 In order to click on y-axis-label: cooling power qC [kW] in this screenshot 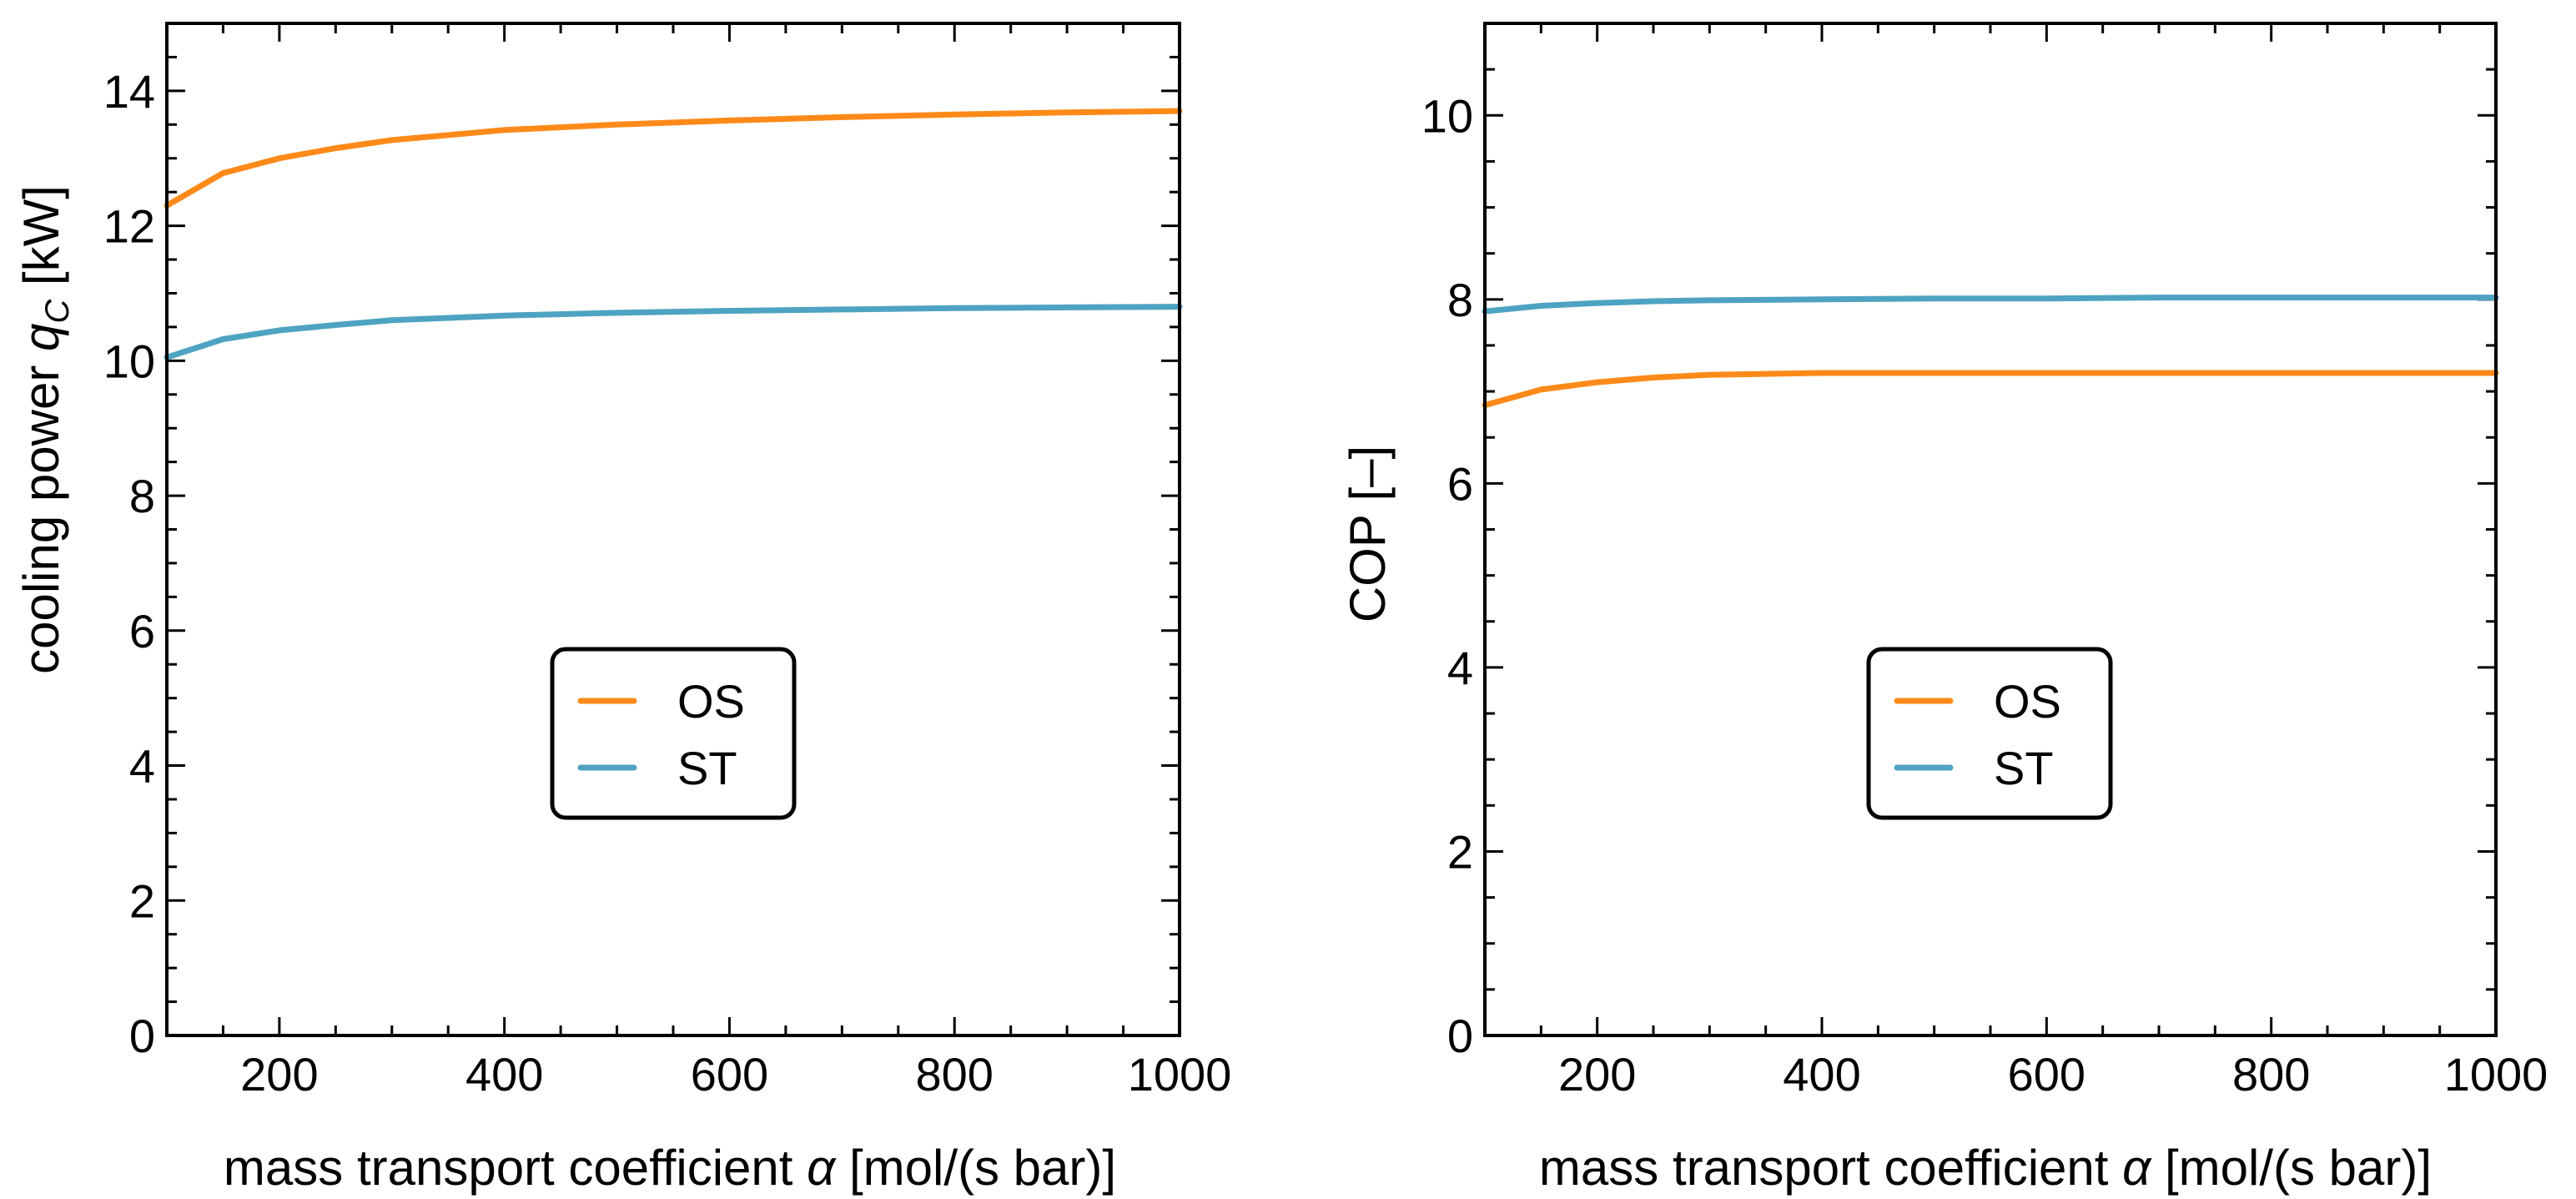, I will do `click(44, 430)`.